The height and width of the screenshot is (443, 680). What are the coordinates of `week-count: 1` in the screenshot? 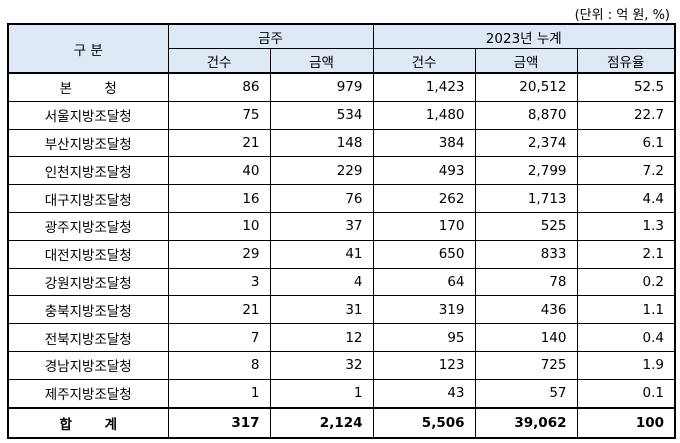 It's located at (219, 393).